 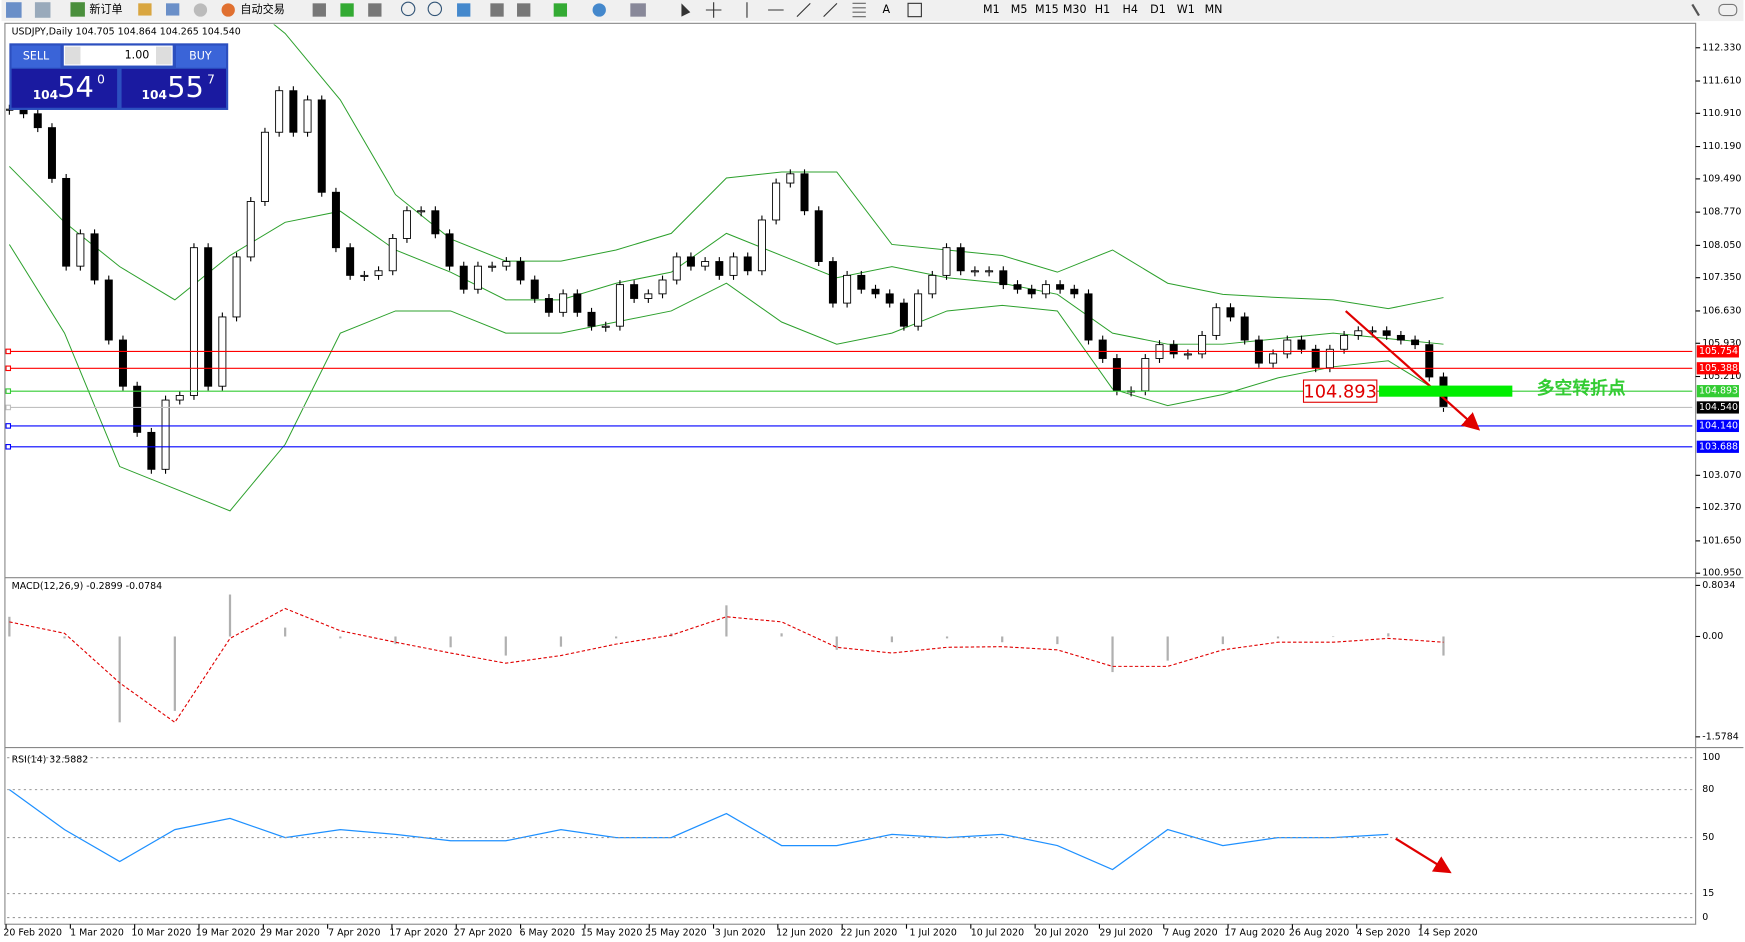 I want to click on x-tick-label: 10 Jul 2020, so click(x=997, y=933).